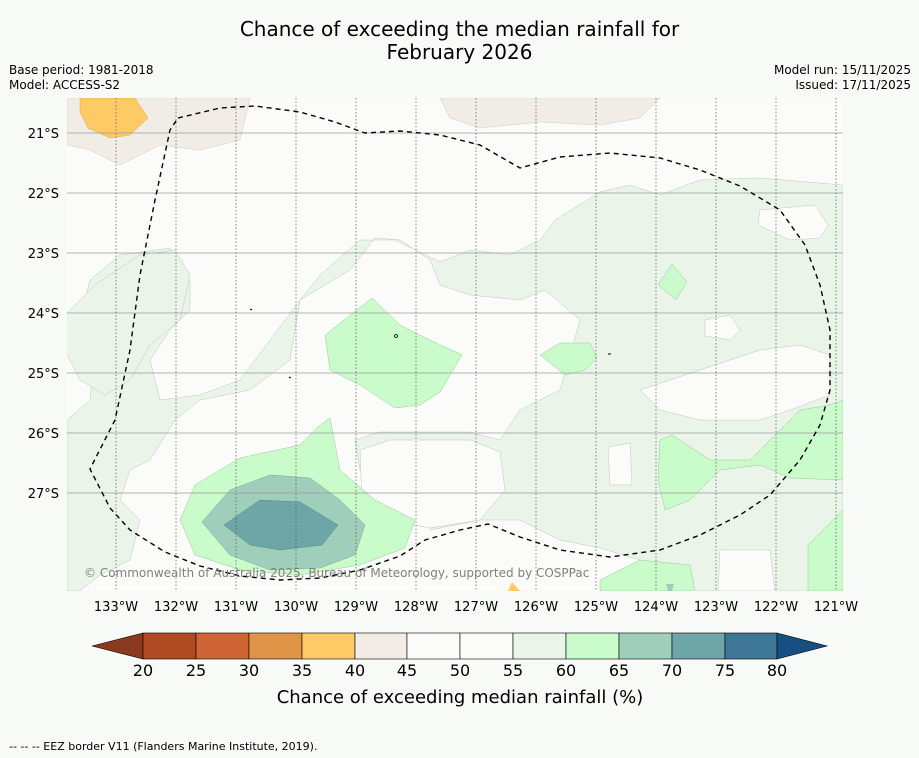 Image resolution: width=919 pixels, height=758 pixels. What do you see at coordinates (356, 607) in the screenshot?
I see `lon-label: 129°W` at bounding box center [356, 607].